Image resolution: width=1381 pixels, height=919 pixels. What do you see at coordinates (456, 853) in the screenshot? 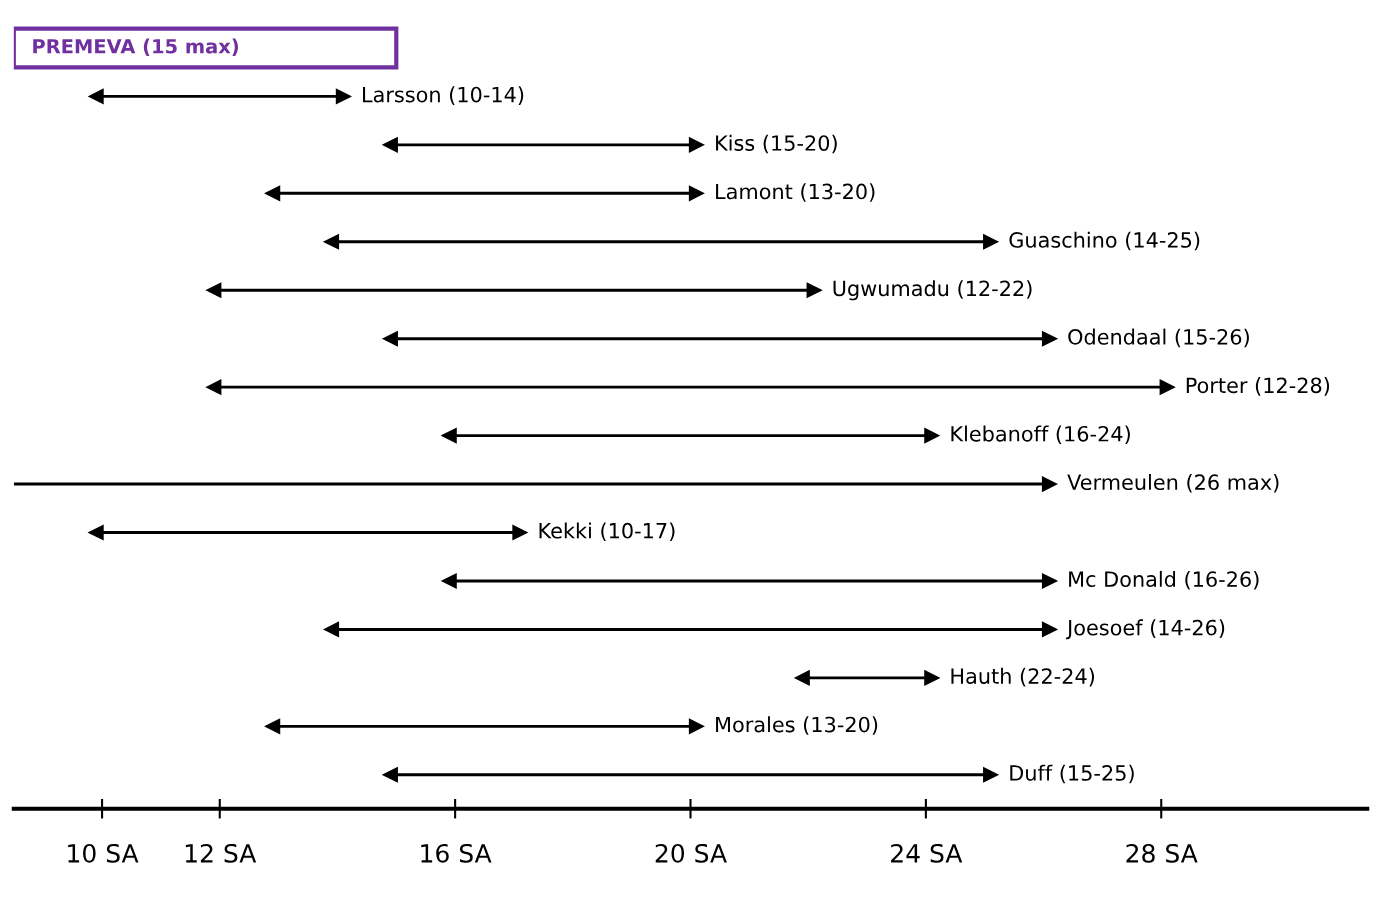
I see `x-tick-label: 16 SA` at bounding box center [456, 853].